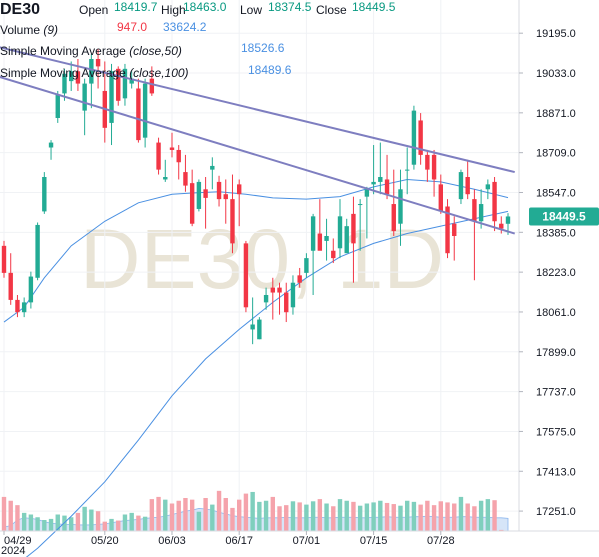 The height and width of the screenshot is (557, 599). I want to click on y-tick-label: 17251.0, so click(556, 512).